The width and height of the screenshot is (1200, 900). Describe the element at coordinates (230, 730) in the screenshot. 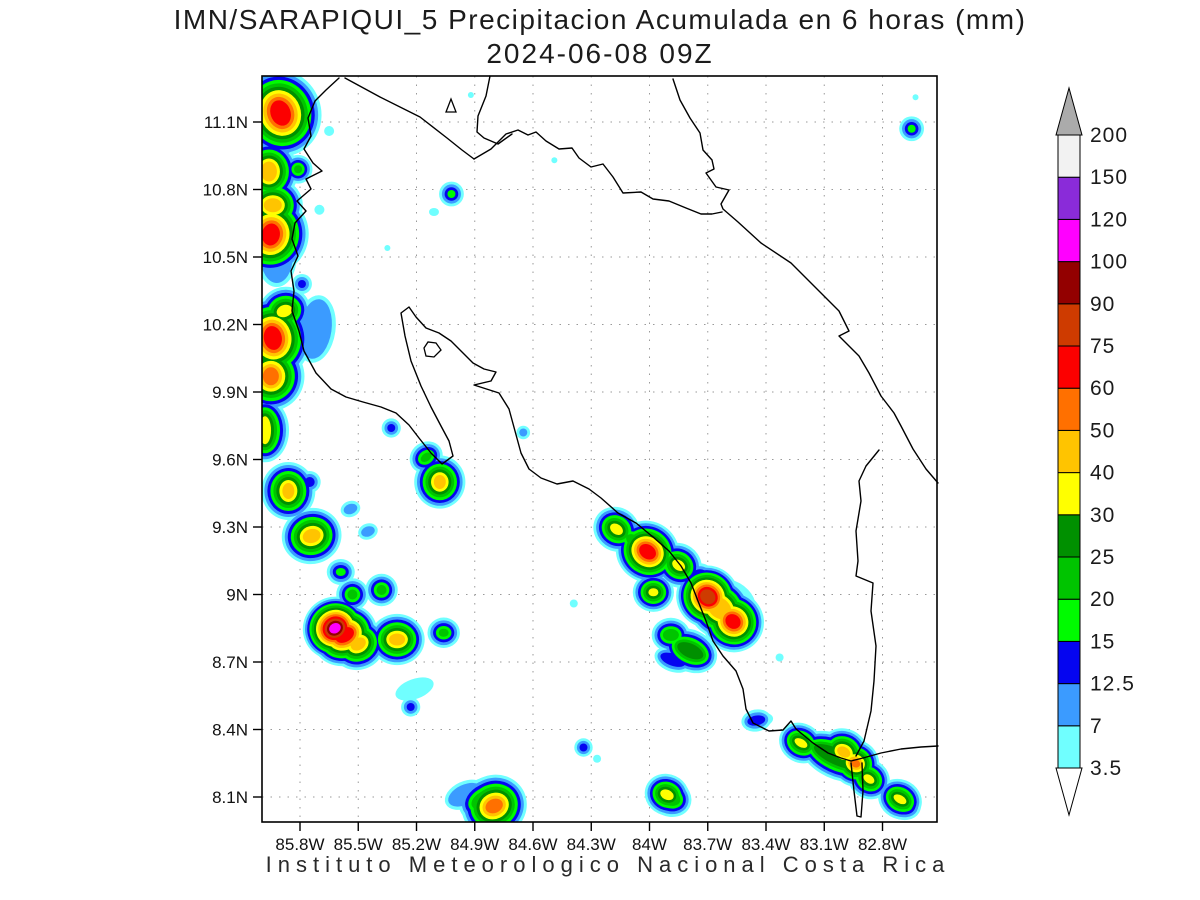

I see `lat-tick-label: 8.4N` at that location.